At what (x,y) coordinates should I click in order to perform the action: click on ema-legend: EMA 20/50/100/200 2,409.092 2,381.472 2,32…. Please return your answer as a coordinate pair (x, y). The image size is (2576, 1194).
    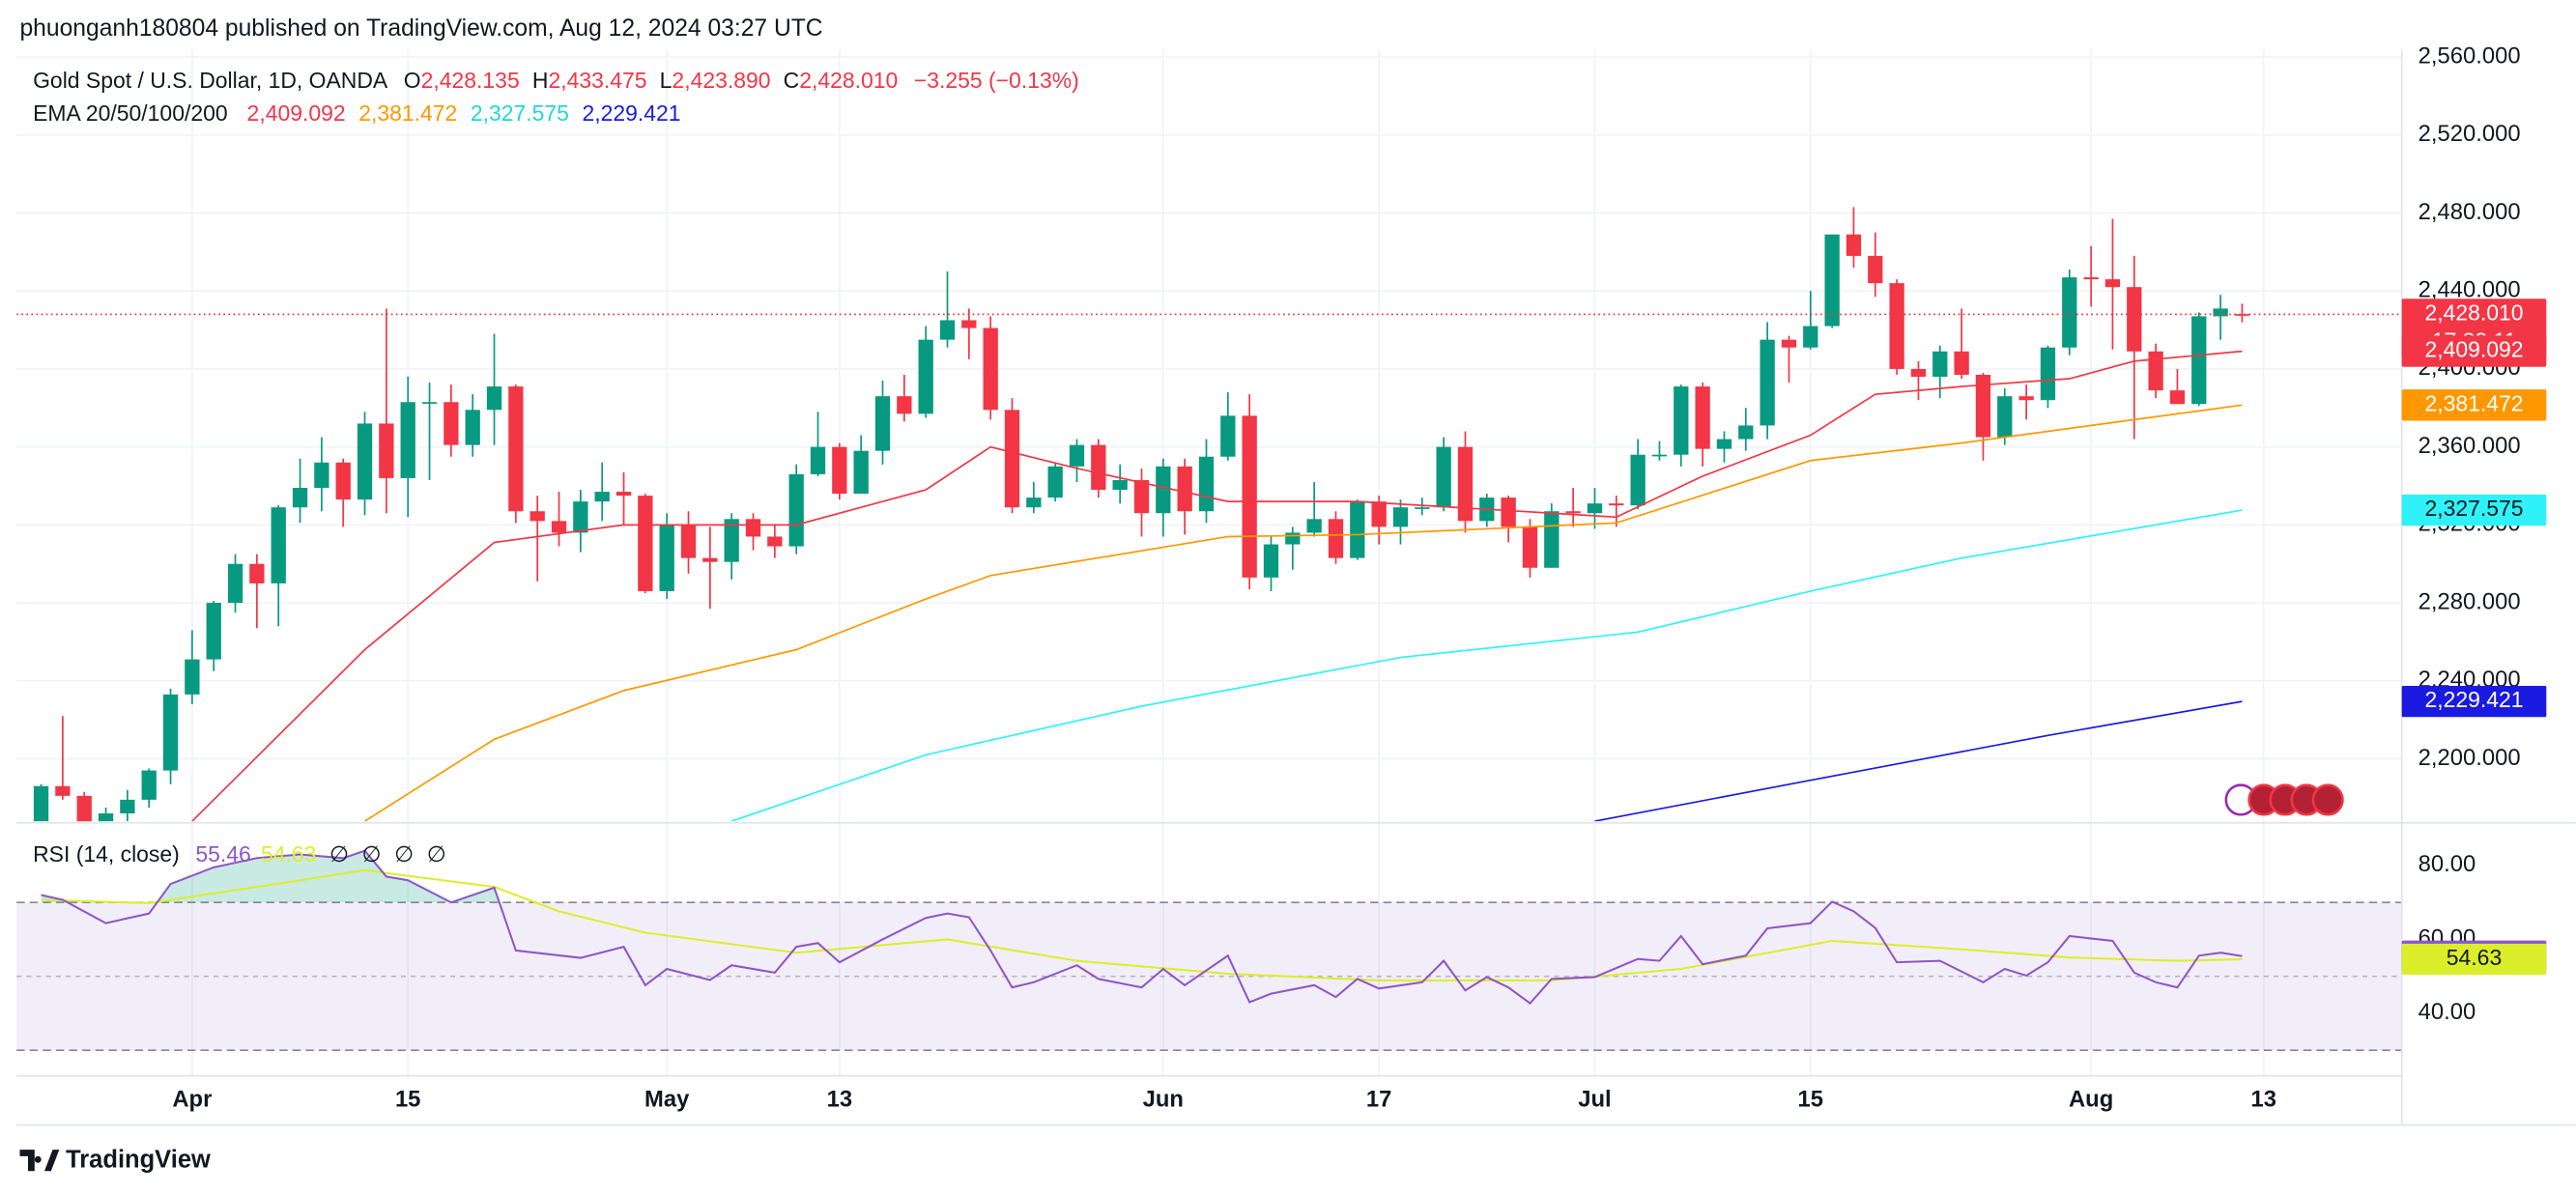
    Looking at the image, I should click on (357, 113).